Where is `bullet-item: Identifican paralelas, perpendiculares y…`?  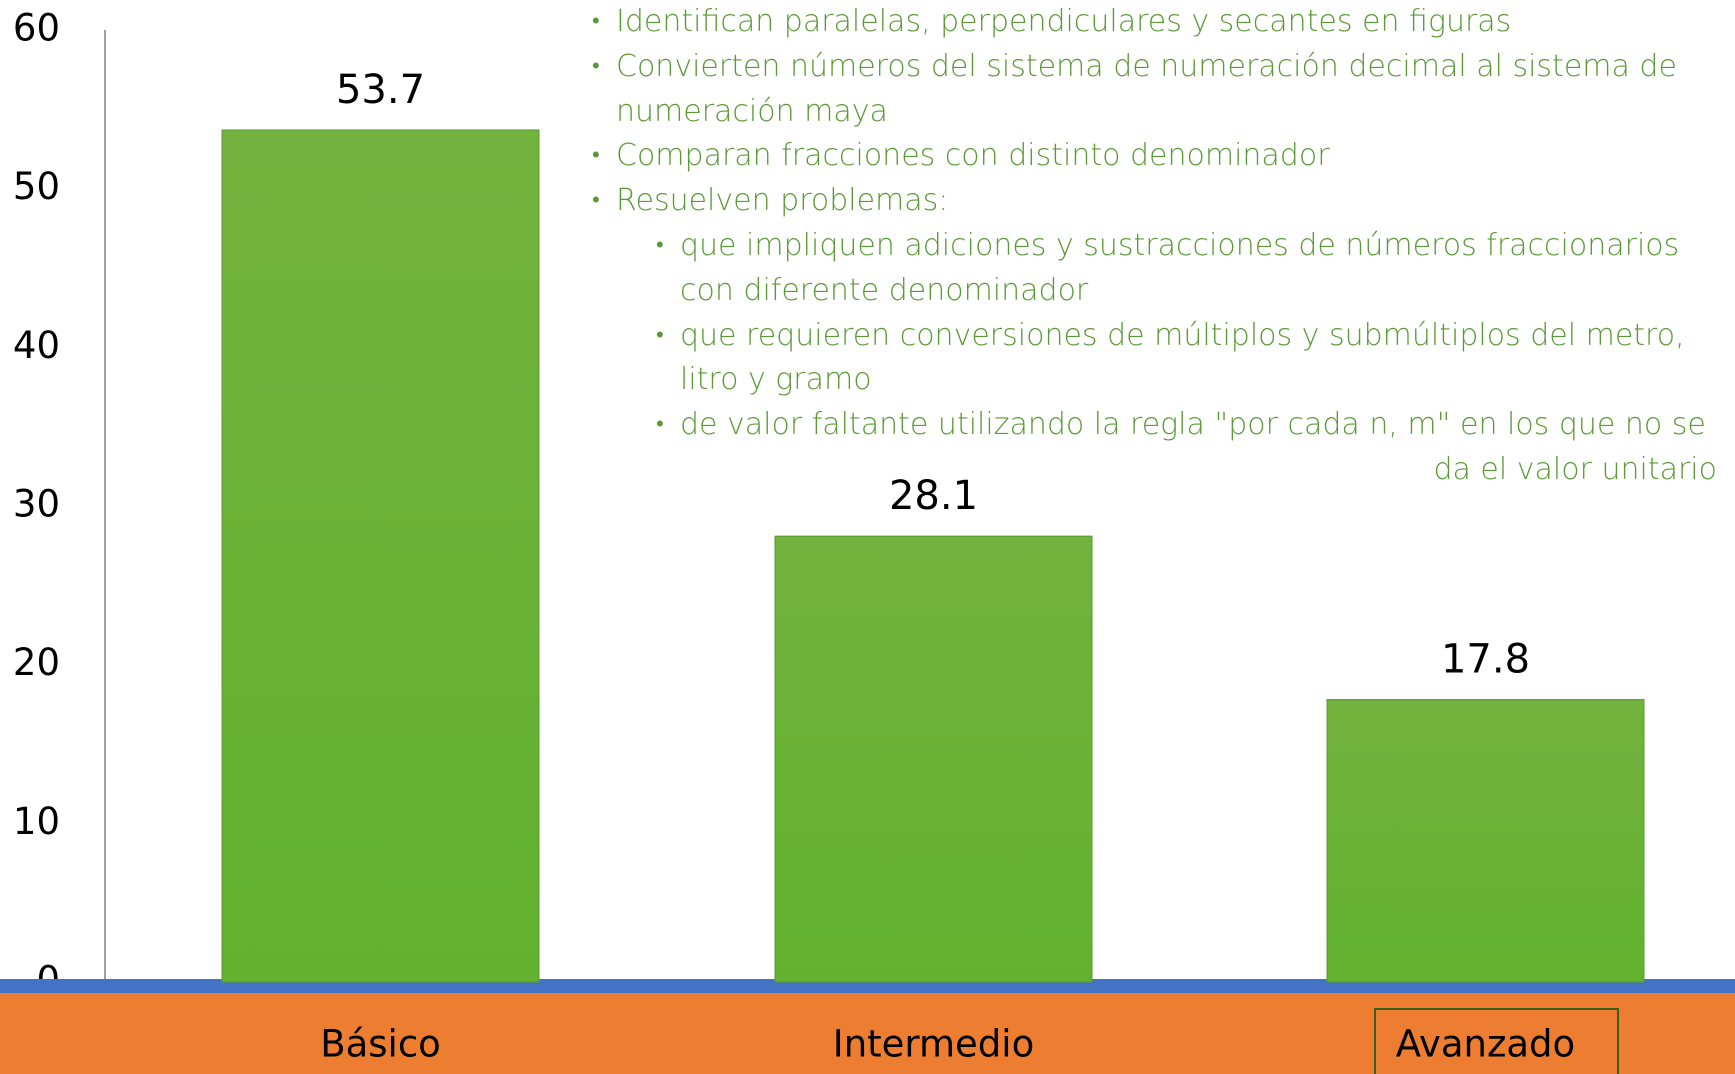 bullet-item: Identifican paralelas, perpendiculares y… is located at coordinates (1154, 22).